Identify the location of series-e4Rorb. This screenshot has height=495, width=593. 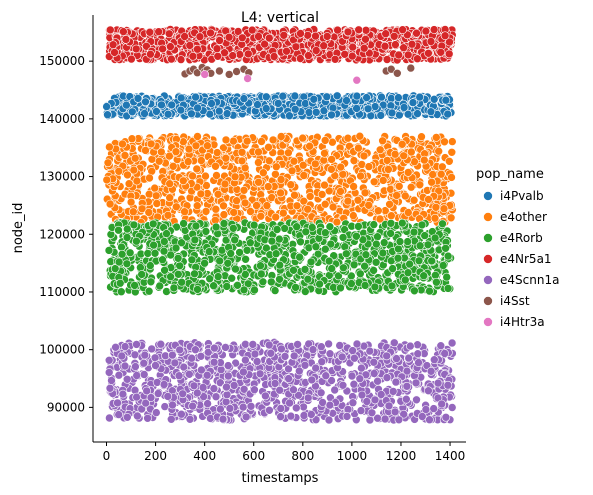
(279, 257).